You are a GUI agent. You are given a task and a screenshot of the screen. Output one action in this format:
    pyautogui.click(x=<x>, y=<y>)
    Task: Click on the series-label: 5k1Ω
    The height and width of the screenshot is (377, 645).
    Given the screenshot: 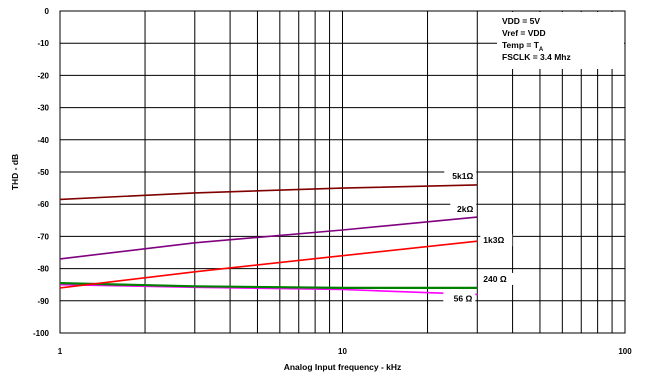 What is the action you would take?
    pyautogui.click(x=462, y=176)
    